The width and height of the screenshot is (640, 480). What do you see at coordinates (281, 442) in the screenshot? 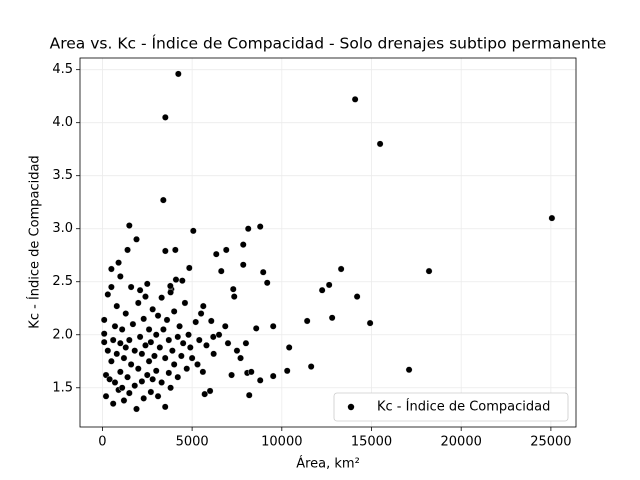
I see `x-tick-label: 10000` at bounding box center [281, 442].